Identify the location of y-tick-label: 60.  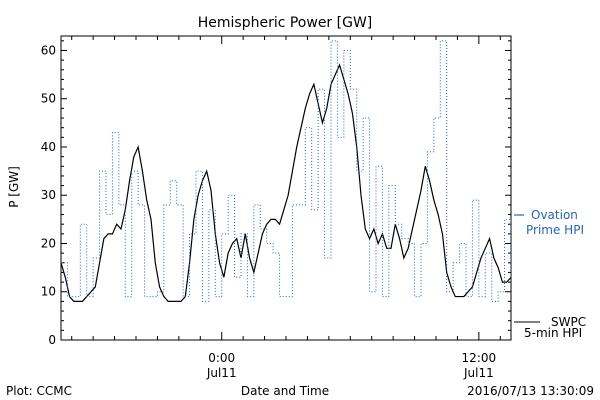
(48, 50).